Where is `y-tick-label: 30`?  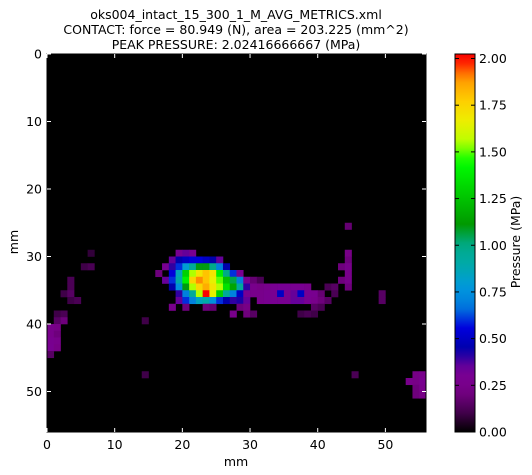 y-tick-label: 30 is located at coordinates (34, 256).